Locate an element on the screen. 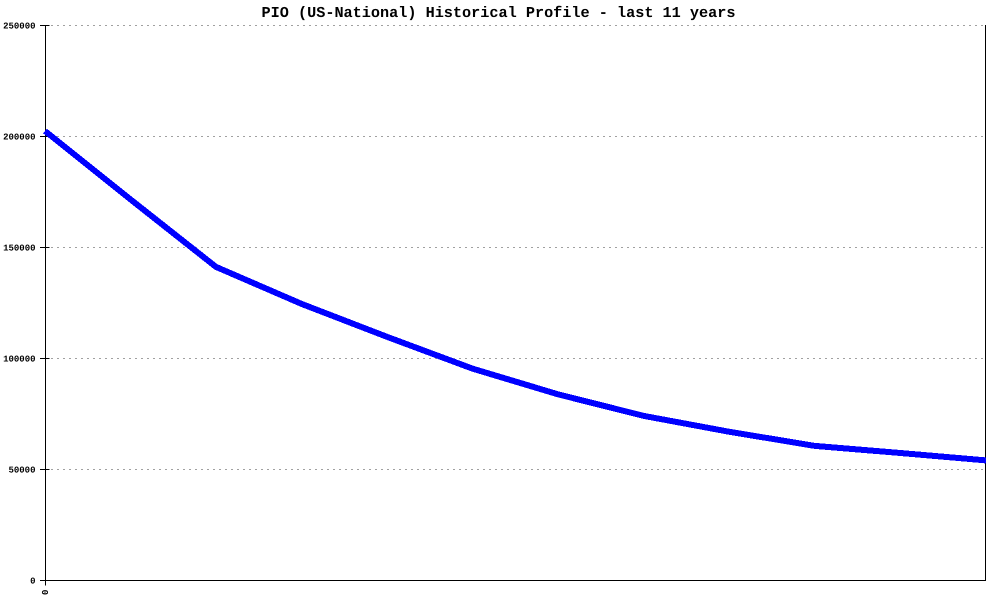  svg-text: 150000 is located at coordinates (19, 249).